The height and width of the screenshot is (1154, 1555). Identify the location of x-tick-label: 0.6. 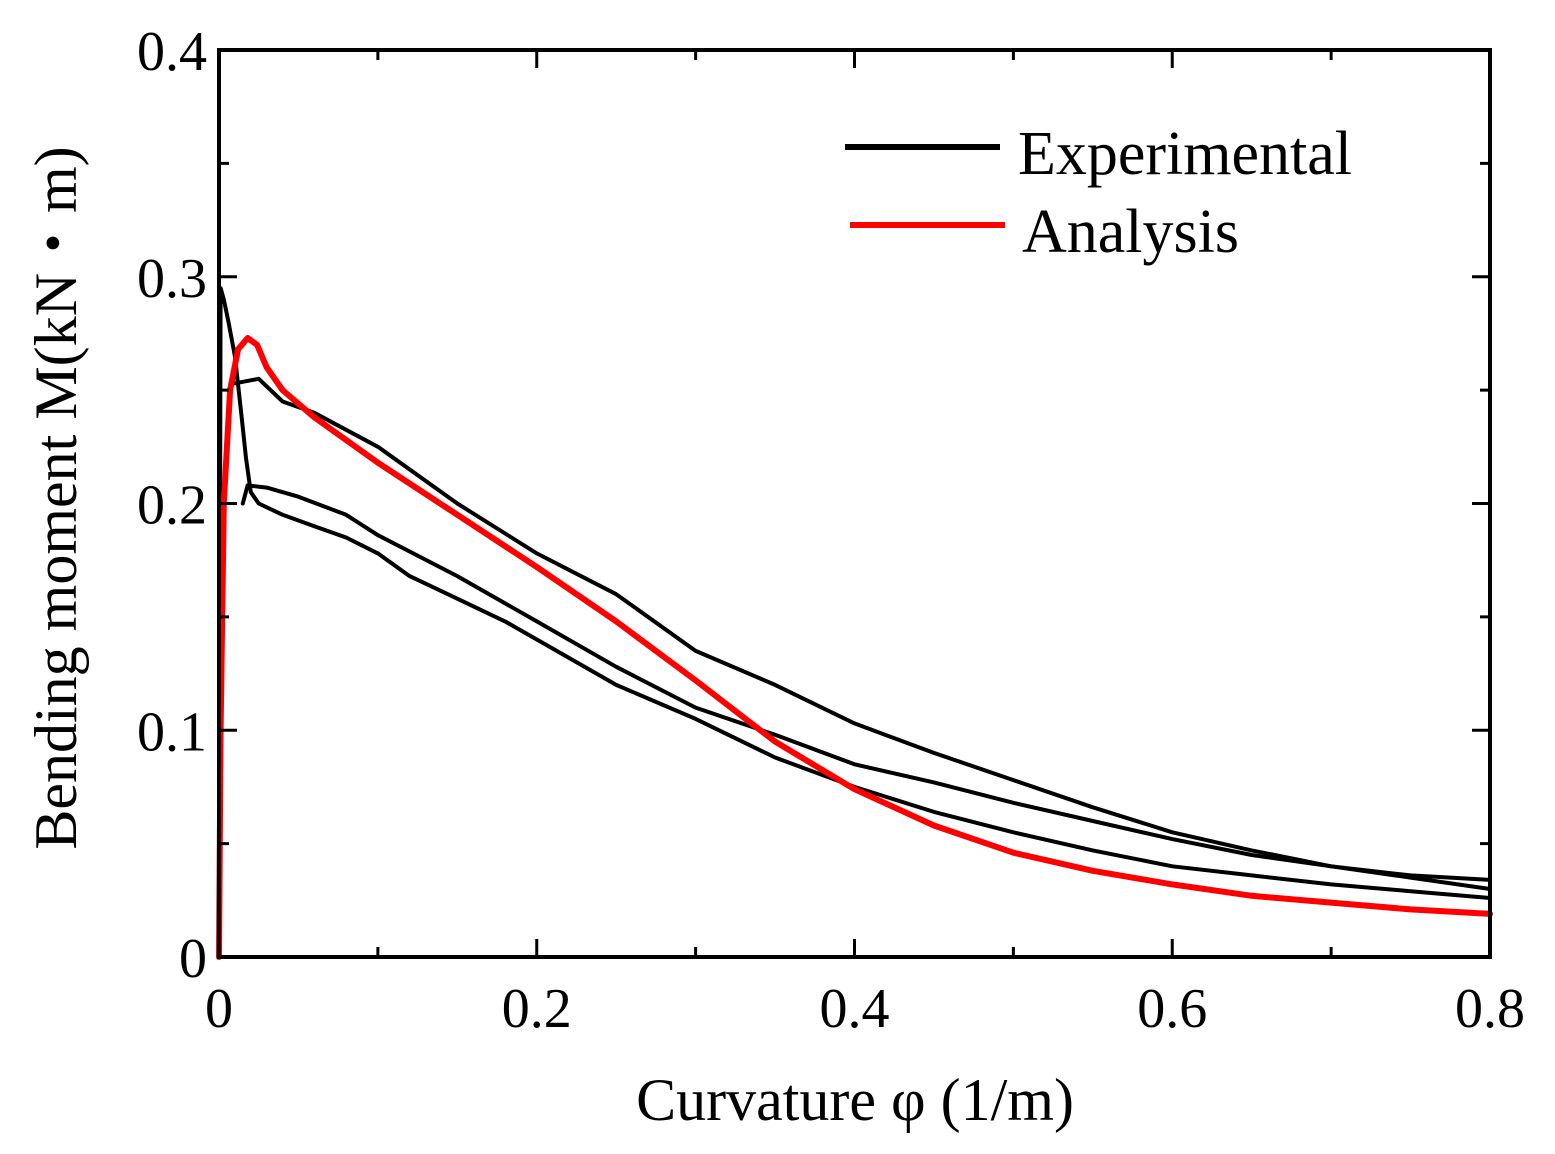
(1172, 1009).